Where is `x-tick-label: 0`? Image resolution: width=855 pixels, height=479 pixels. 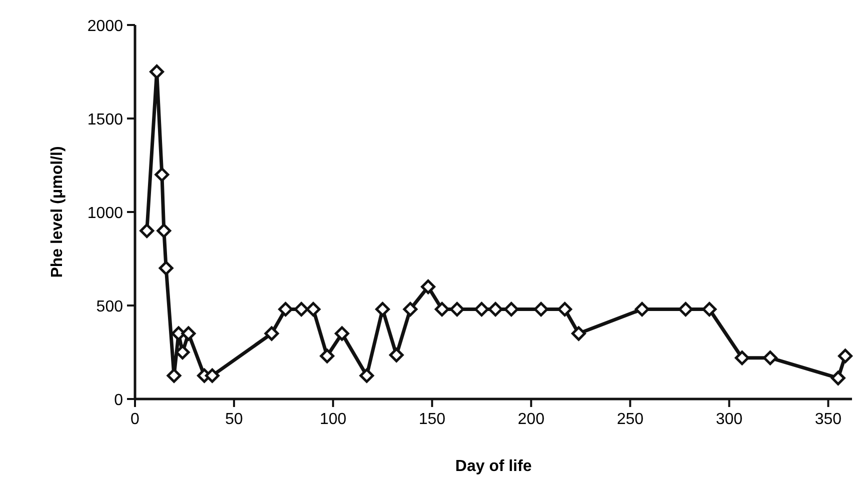 x-tick-label: 0 is located at coordinates (135, 419).